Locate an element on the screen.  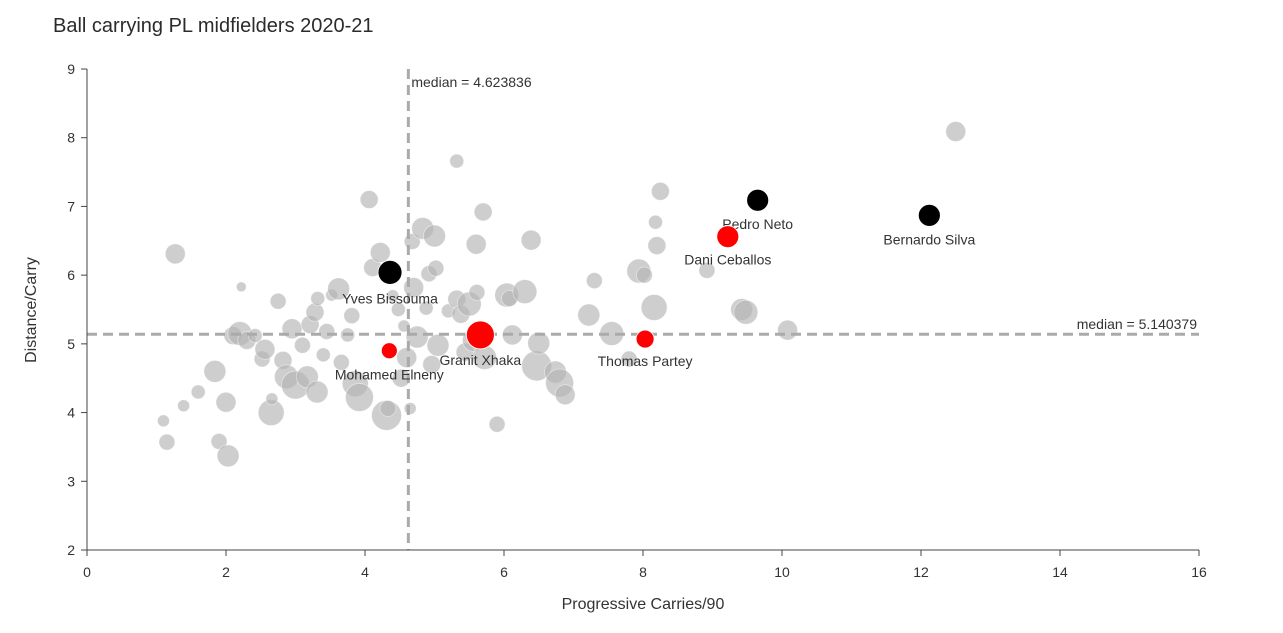
player-label-yves-bissouma: Yves Bissouma is located at coordinates (390, 298).